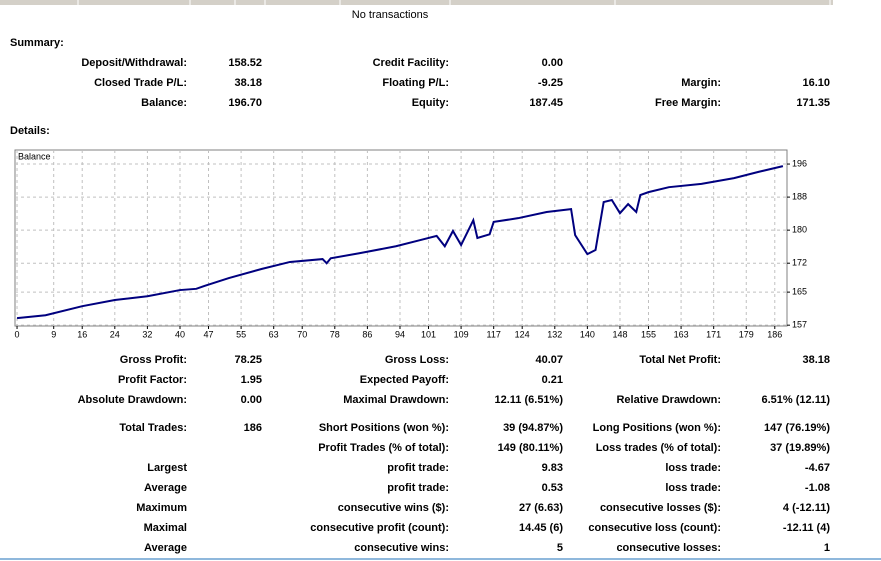  Describe the element at coordinates (115, 334) in the screenshot. I see `x-tick-label: 24` at that location.